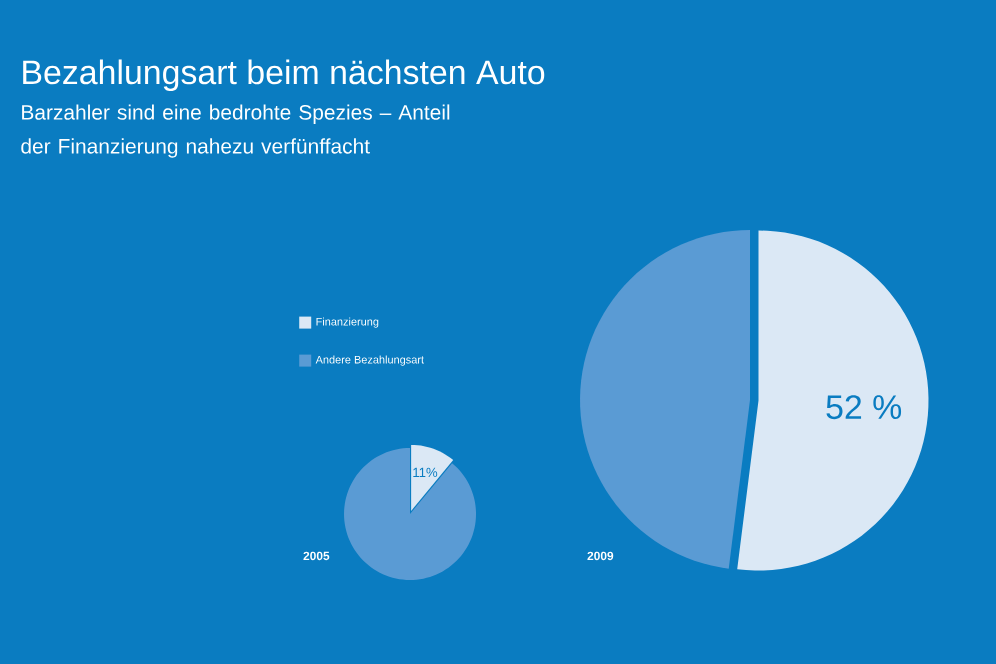 The image size is (996, 664). What do you see at coordinates (235, 131) in the screenshot?
I see `chart-subtitle: Barzahler sind eine bedrohte Spezies – Anteil der Finanzierung nahezu verfünffacht` at bounding box center [235, 131].